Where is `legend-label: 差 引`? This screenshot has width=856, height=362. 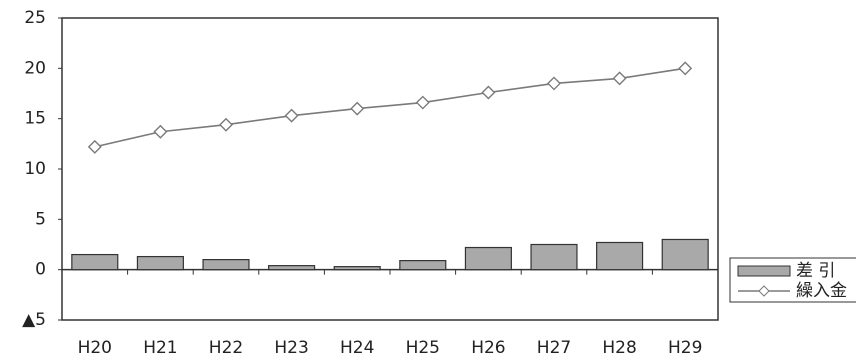 legend-label: 差 引 is located at coordinates (815, 271).